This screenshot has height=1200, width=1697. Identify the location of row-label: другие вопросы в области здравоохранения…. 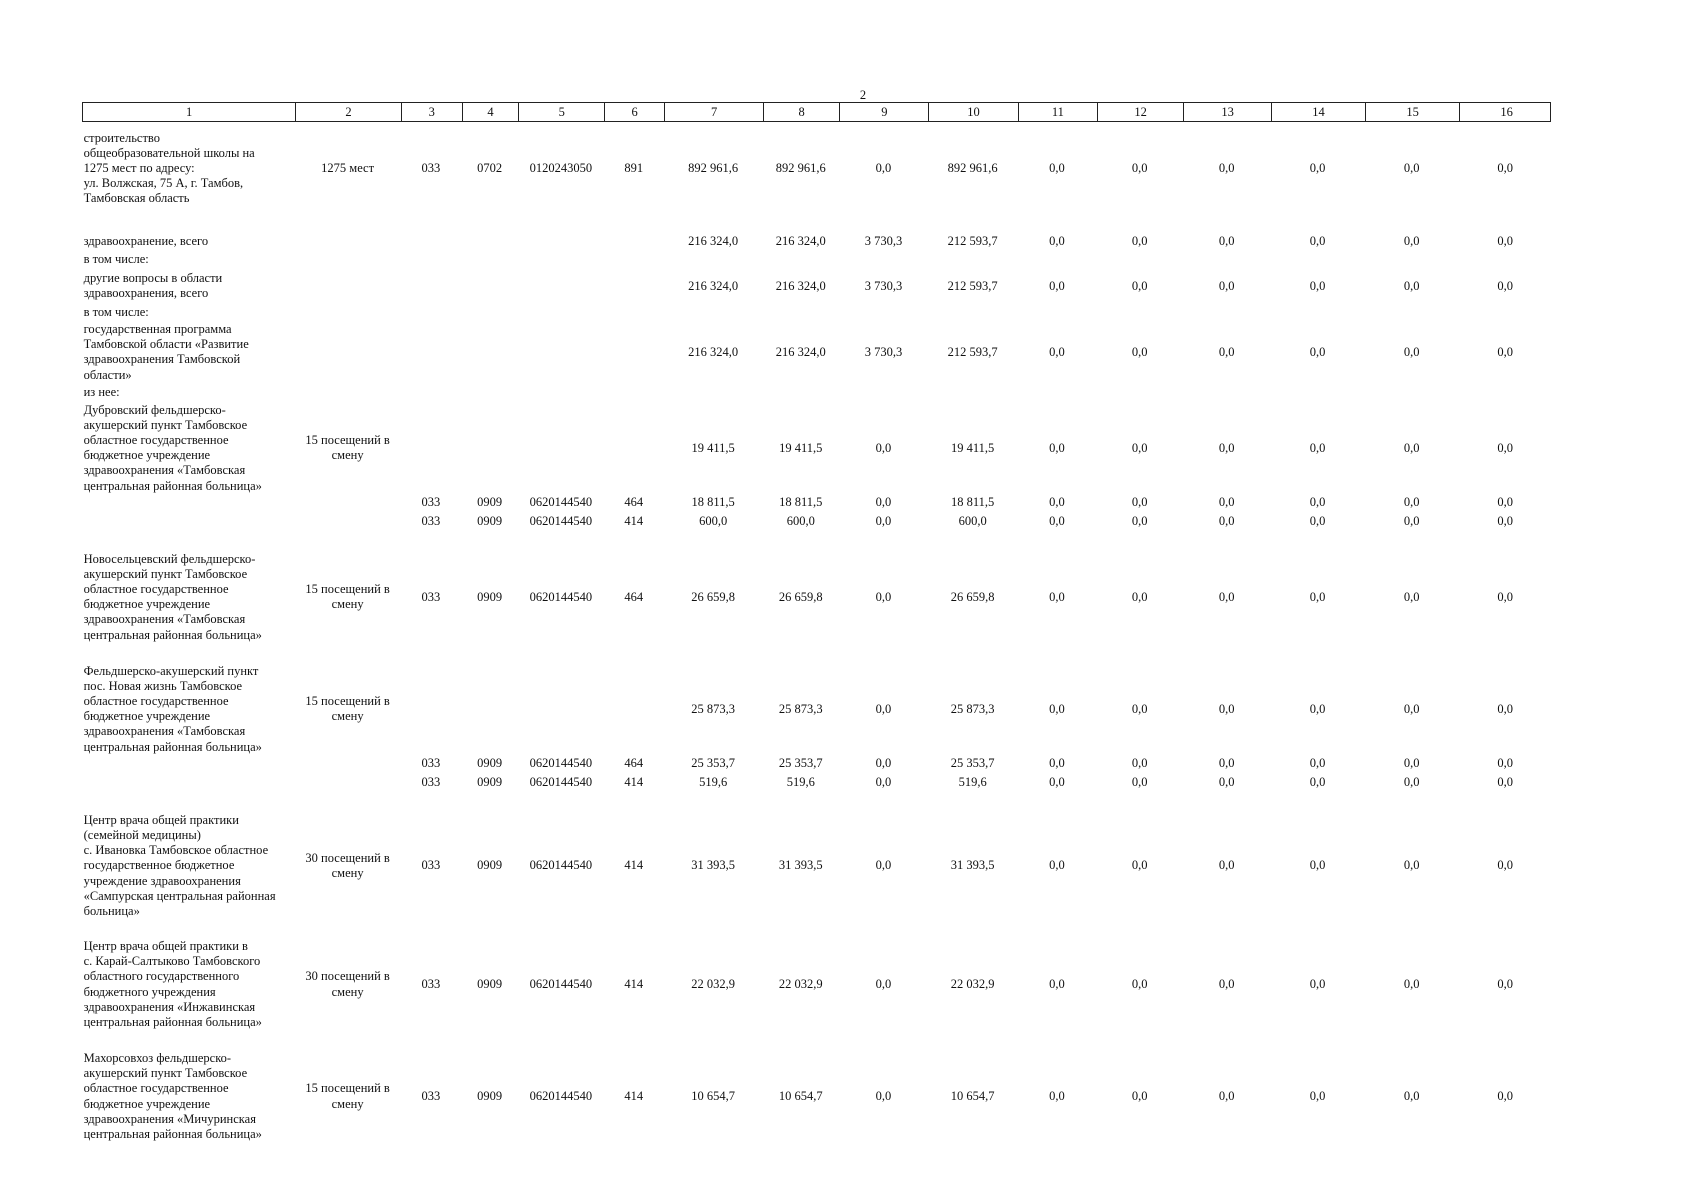
(153, 285).